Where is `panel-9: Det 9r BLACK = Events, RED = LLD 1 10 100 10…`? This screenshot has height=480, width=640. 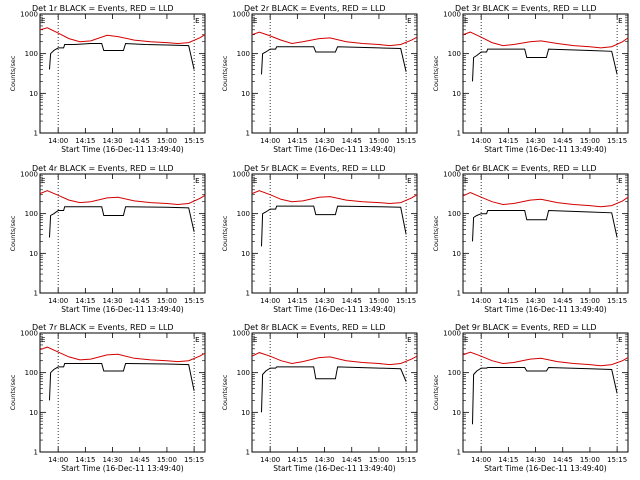 panel-9: Det 9r BLACK = Events, RED = LLD 1 10 100 10… is located at coordinates (530, 398).